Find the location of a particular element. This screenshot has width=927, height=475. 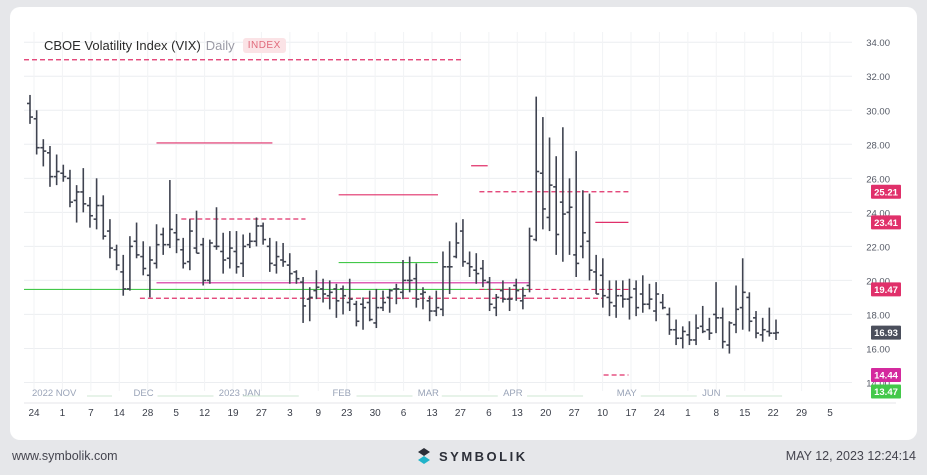

x-tick-label: 3 is located at coordinates (290, 413).